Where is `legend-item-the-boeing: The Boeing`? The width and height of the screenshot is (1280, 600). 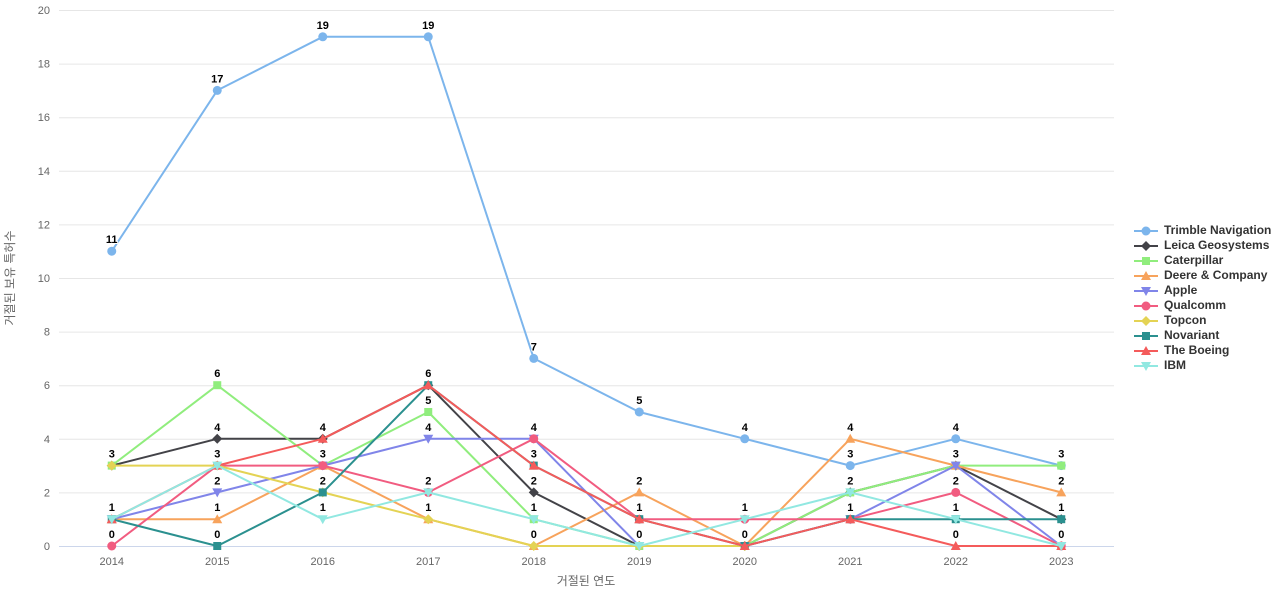 legend-item-the-boeing: The Boeing is located at coordinates (1202, 350).